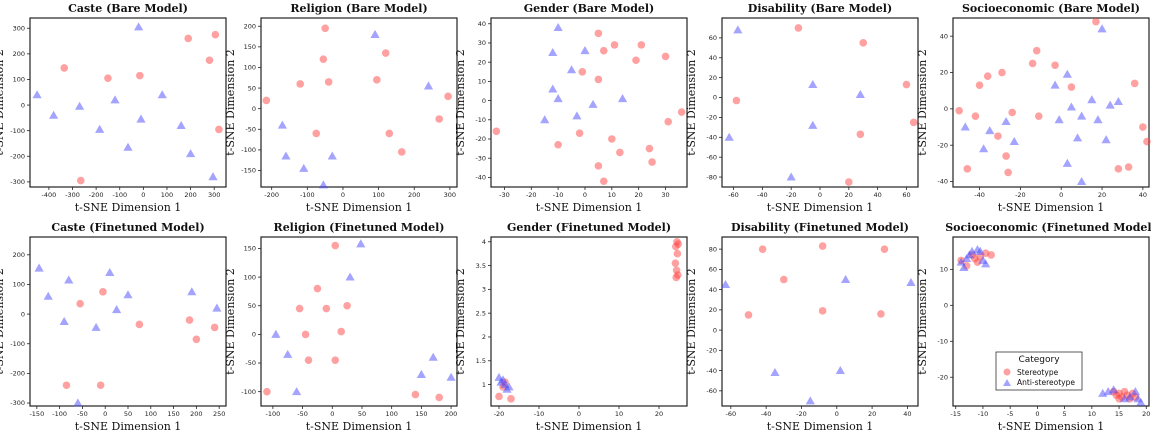  Describe the element at coordinates (1051, 8) in the screenshot. I see `chart-title: Socioeconomic (Bare Model)` at that location.